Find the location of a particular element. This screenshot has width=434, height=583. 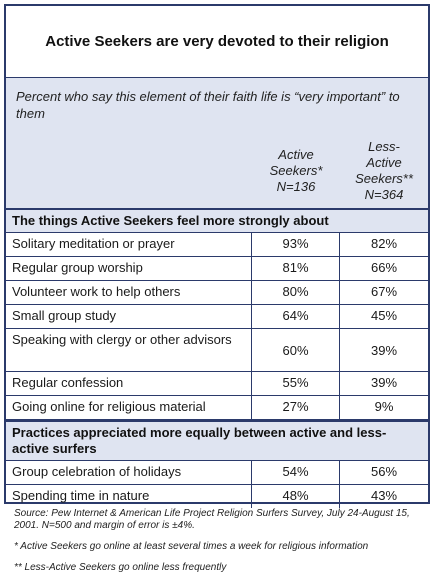

row-value-active: 60% is located at coordinates (296, 350).